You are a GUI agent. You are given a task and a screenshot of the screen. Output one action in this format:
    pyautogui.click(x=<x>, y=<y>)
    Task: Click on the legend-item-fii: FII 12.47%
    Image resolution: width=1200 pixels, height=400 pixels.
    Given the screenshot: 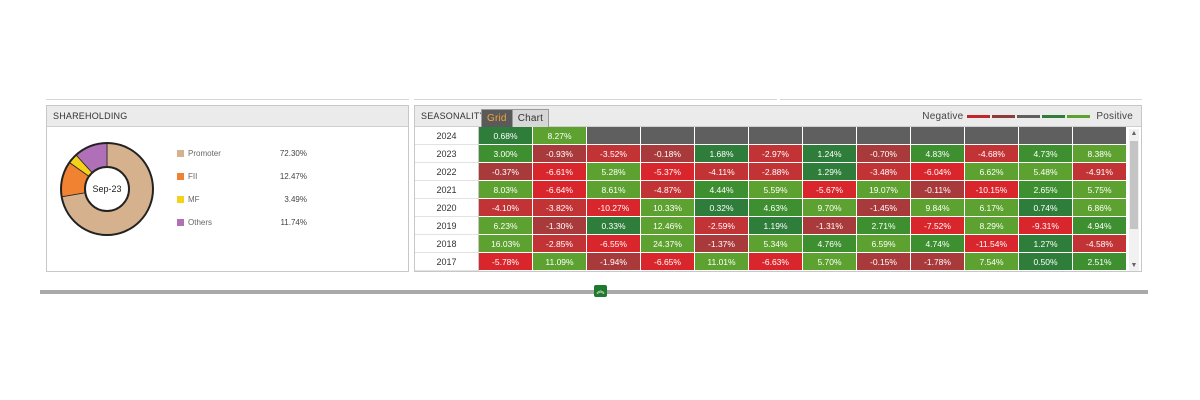 What is the action you would take?
    pyautogui.click(x=242, y=177)
    